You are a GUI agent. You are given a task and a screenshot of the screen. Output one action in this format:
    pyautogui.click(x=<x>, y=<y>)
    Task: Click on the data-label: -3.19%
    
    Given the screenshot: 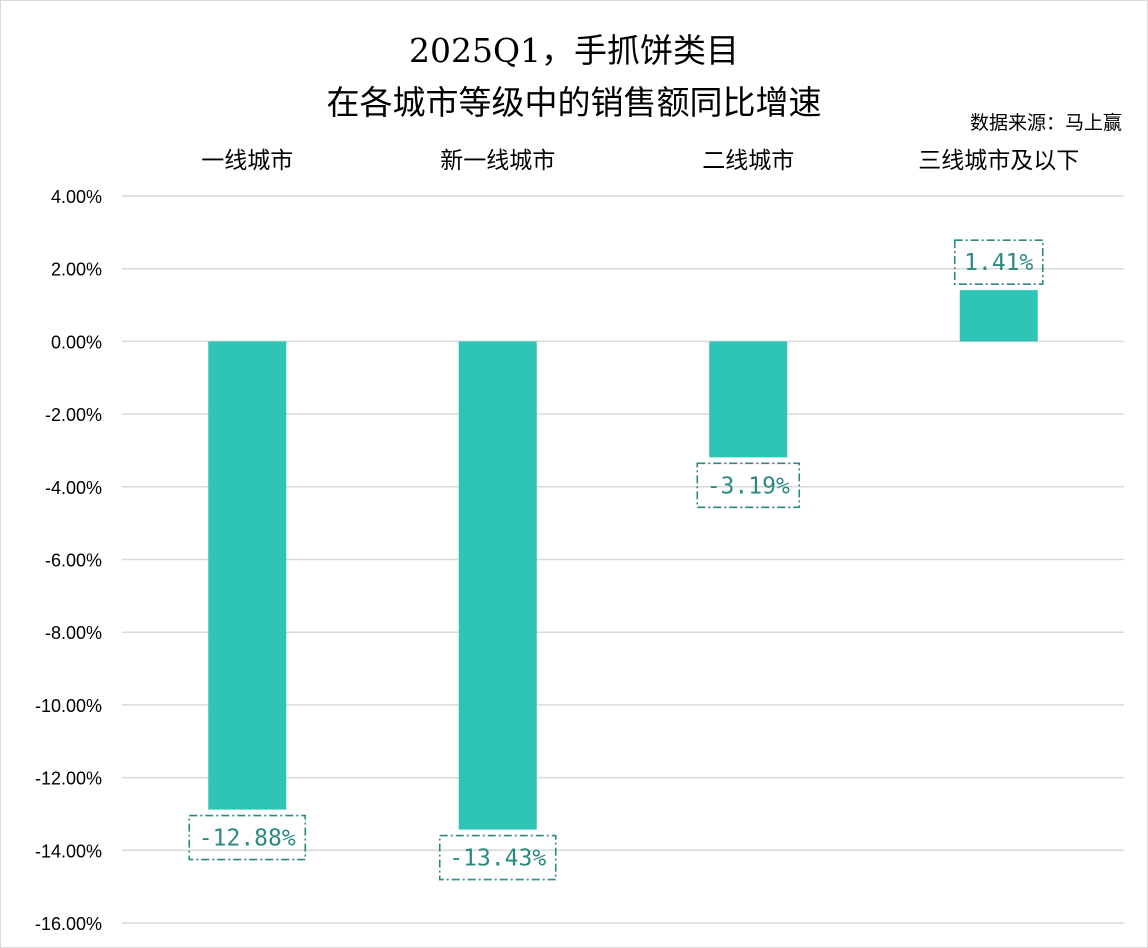 What is the action you would take?
    pyautogui.click(x=748, y=486)
    